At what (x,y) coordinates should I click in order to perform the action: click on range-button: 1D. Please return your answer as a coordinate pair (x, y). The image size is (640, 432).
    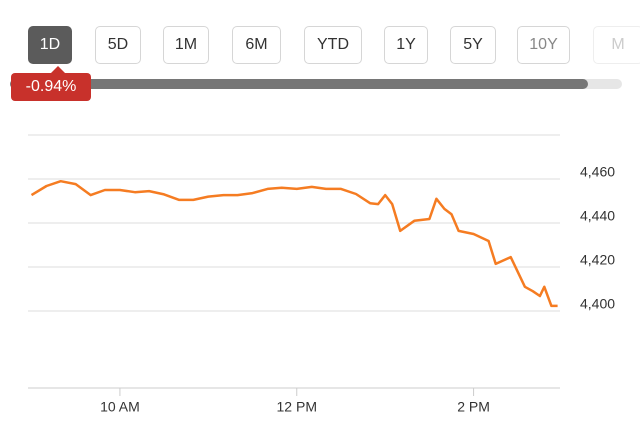
    Looking at the image, I should click on (50, 45).